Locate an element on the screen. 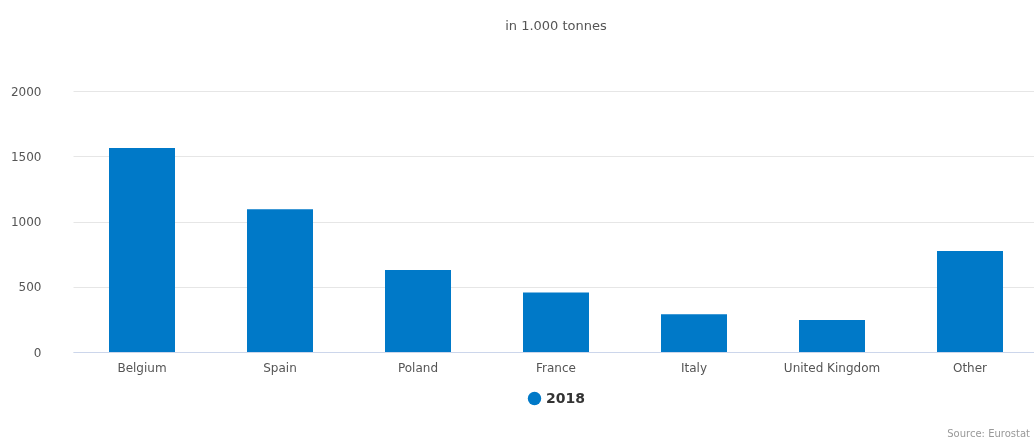 Image resolution: width=1034 pixels, height=442 pixels. x-tick-label: Spain is located at coordinates (280, 367).